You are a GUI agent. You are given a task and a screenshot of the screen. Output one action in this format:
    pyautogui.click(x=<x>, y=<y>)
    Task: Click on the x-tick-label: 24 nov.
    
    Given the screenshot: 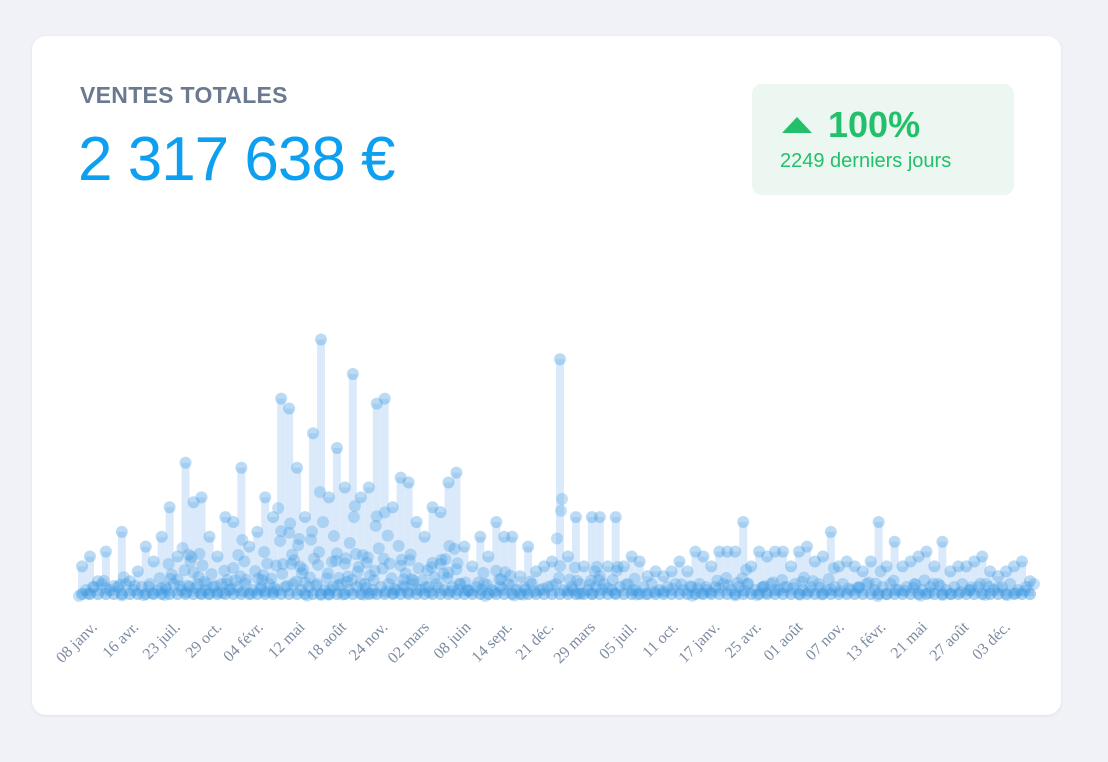 What is the action you would take?
    pyautogui.click(x=368, y=641)
    